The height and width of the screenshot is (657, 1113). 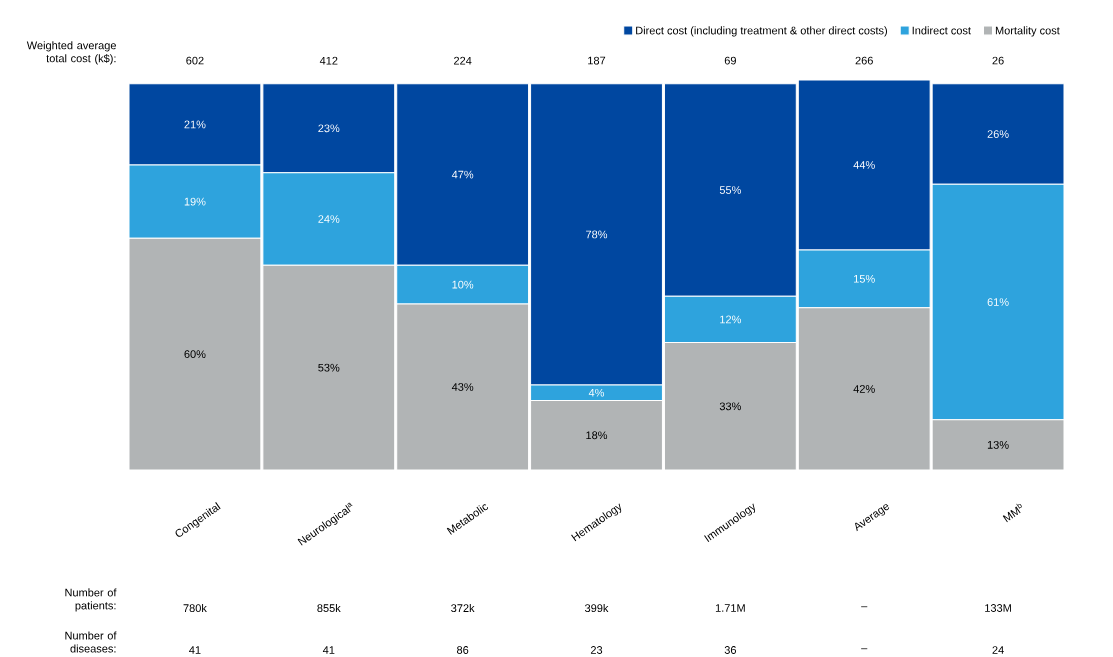 I want to click on text: Number of diseases:, so click(x=91, y=642).